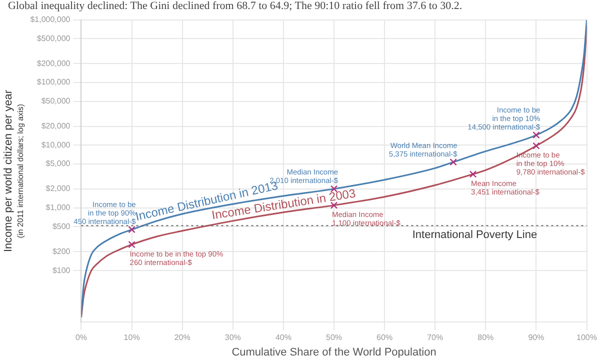  I want to click on y-tick-label: $5,000, so click(58, 163).